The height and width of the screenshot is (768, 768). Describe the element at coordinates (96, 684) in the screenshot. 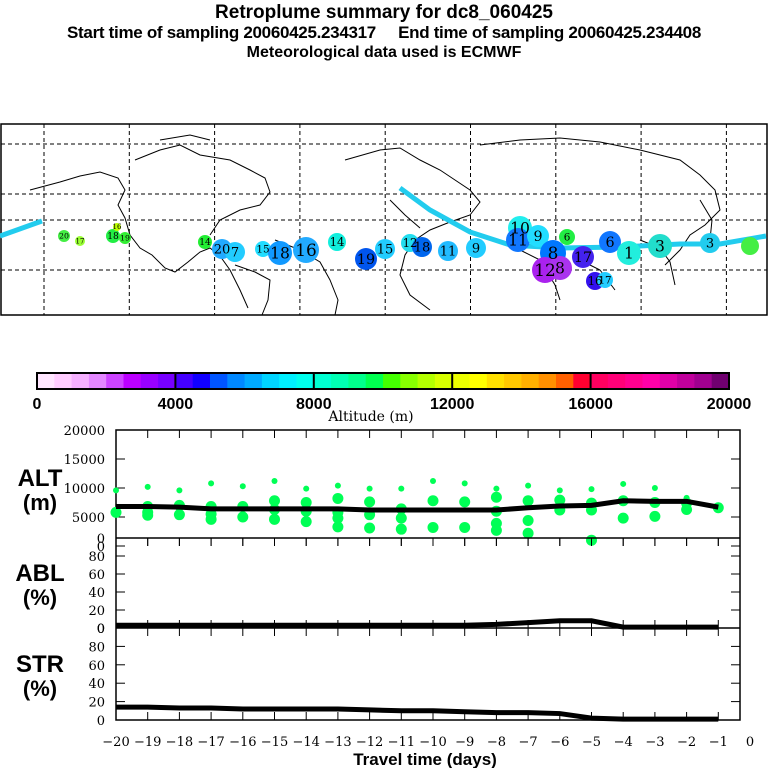

I see `y-tick-label: 40` at that location.